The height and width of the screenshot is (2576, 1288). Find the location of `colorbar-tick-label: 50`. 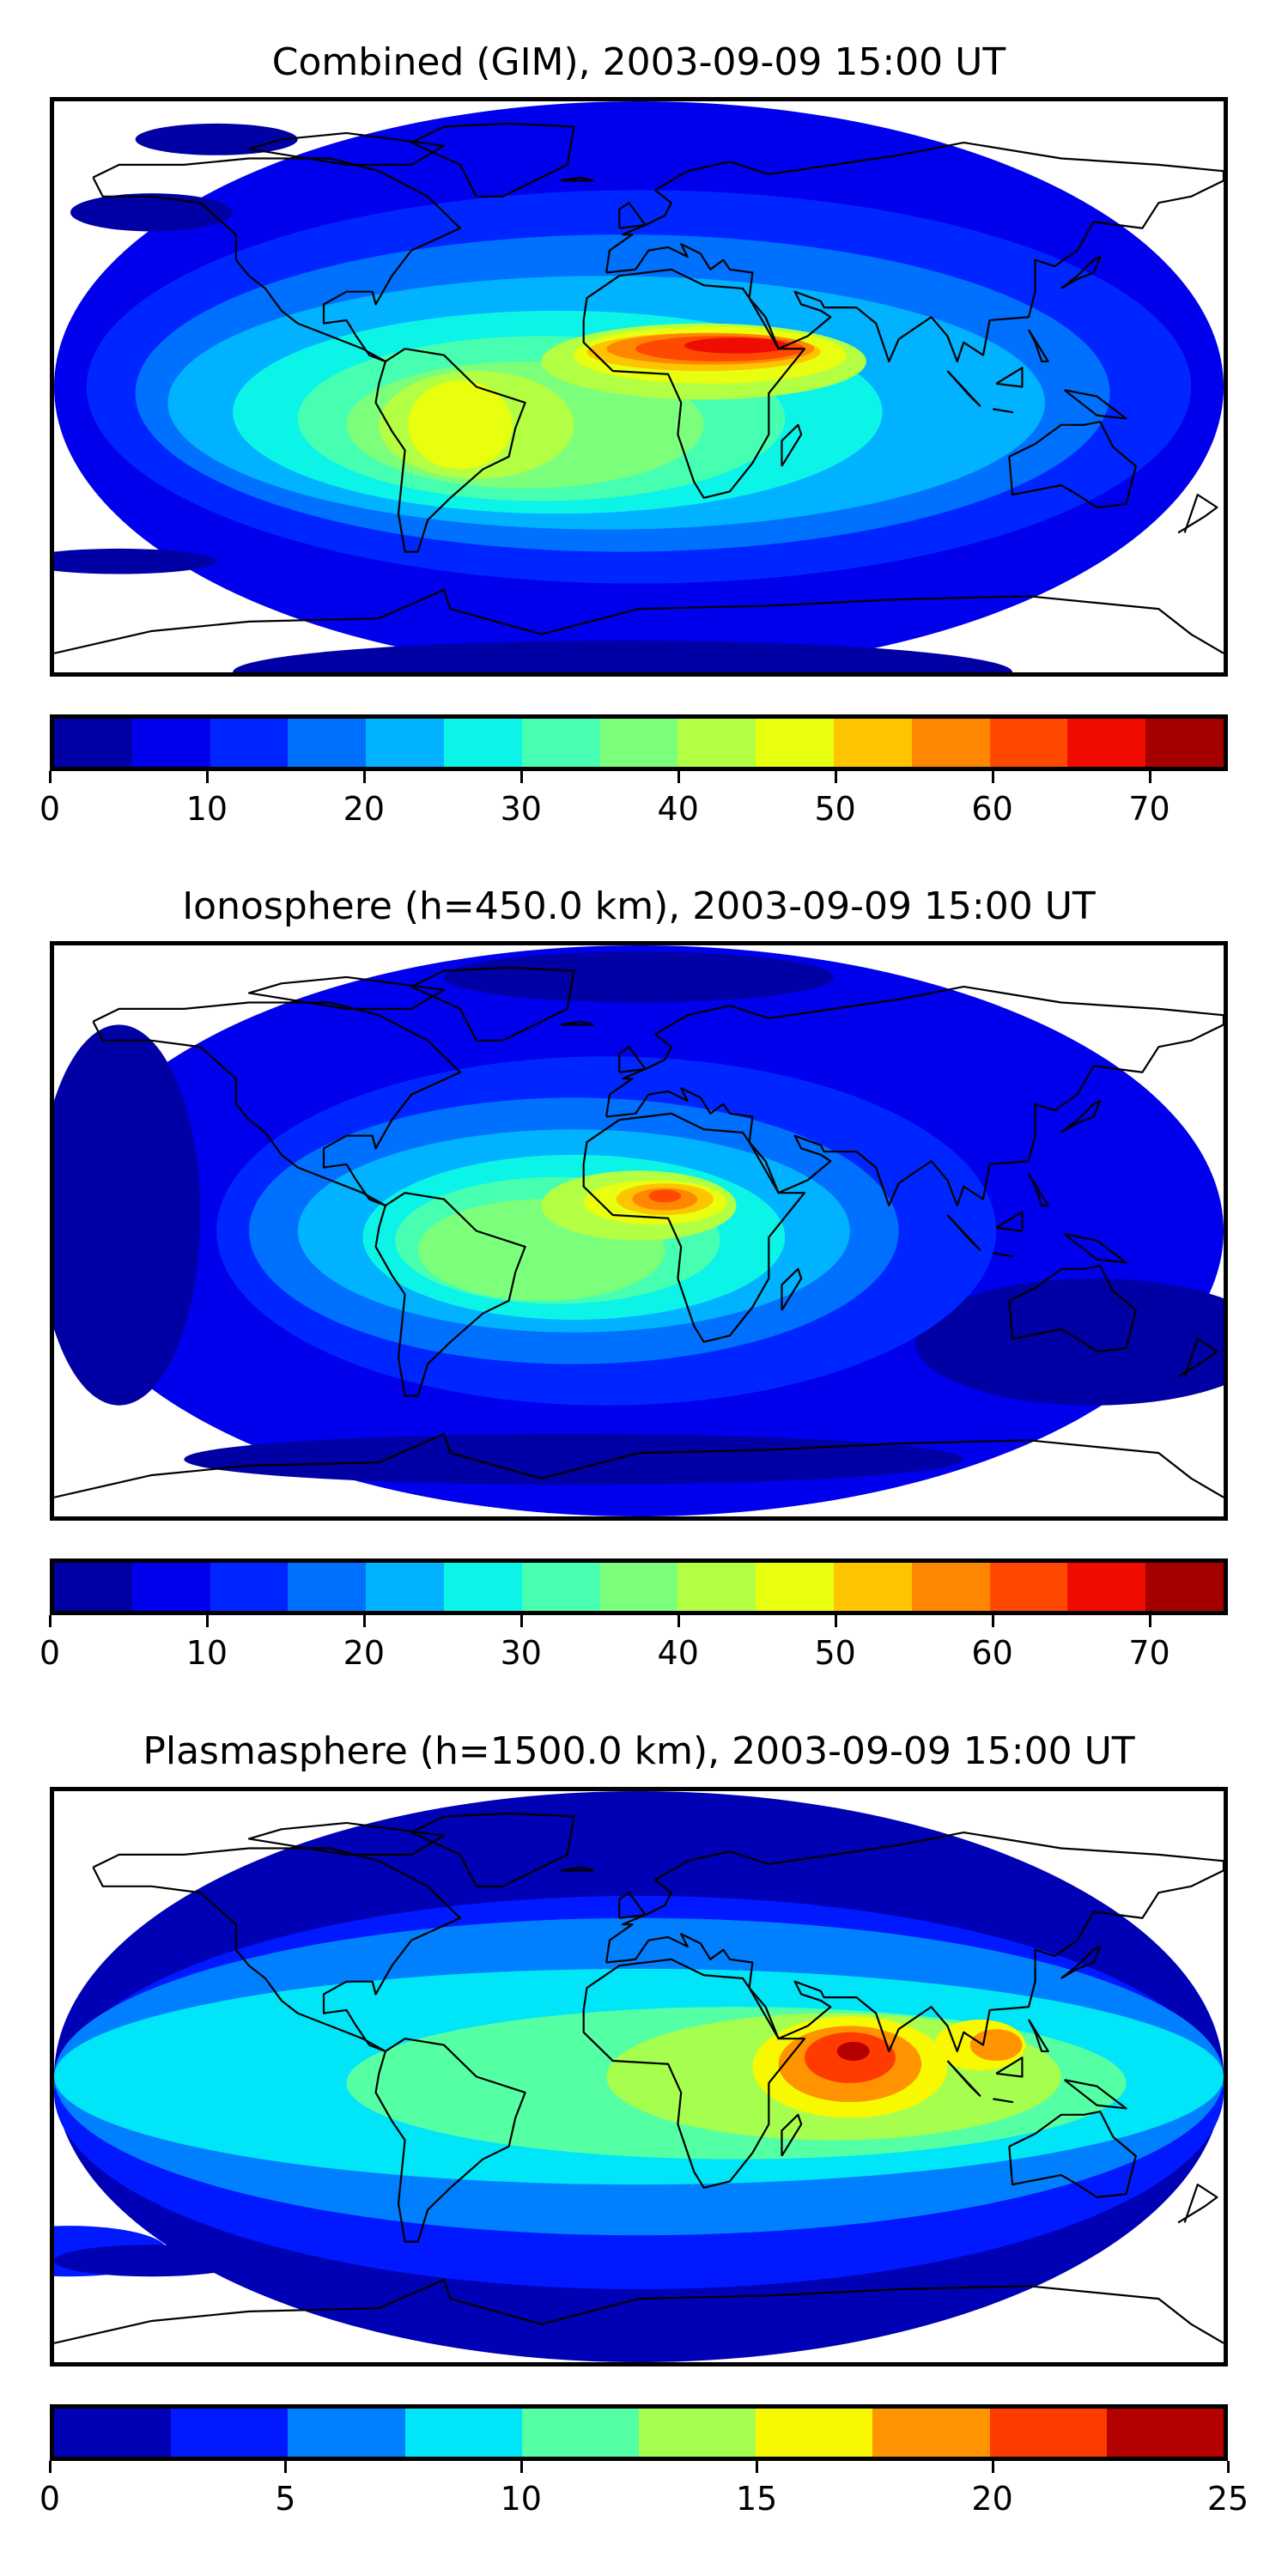

colorbar-tick-label: 50 is located at coordinates (835, 809).